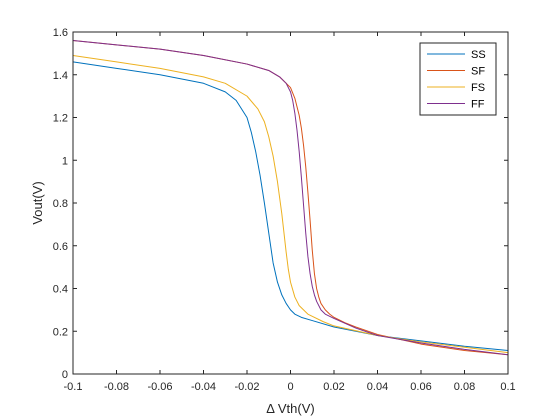 This screenshot has height=420, width=560. Describe the element at coordinates (464, 387) in the screenshot. I see `x-tick-label: 0.08` at that location.